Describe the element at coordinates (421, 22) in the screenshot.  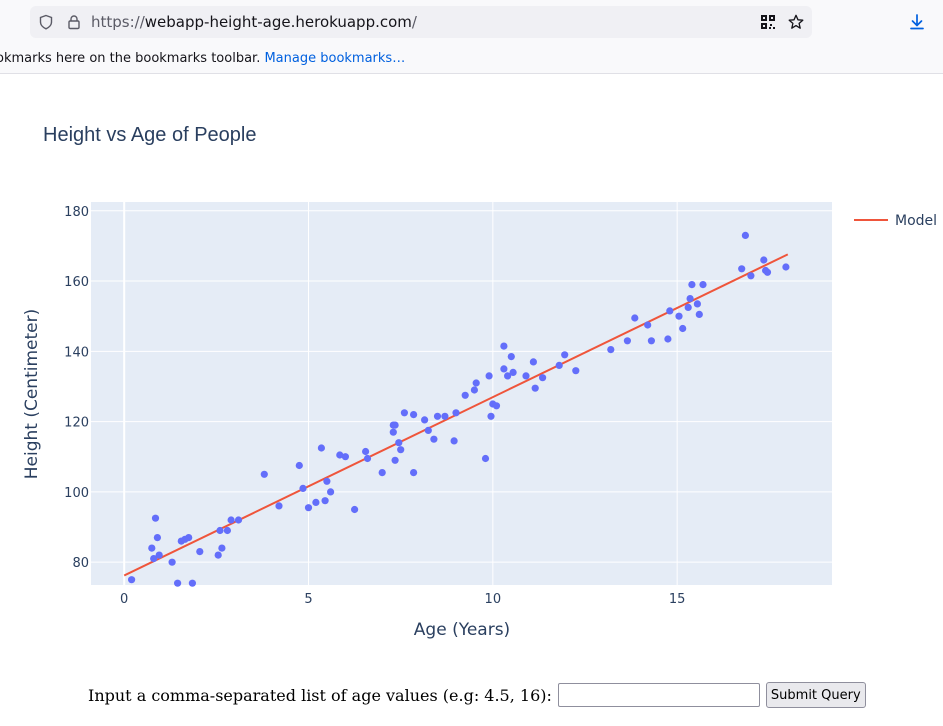
I see `url-bar: https://webapp-height-age.herokuapp.com/` at that location.